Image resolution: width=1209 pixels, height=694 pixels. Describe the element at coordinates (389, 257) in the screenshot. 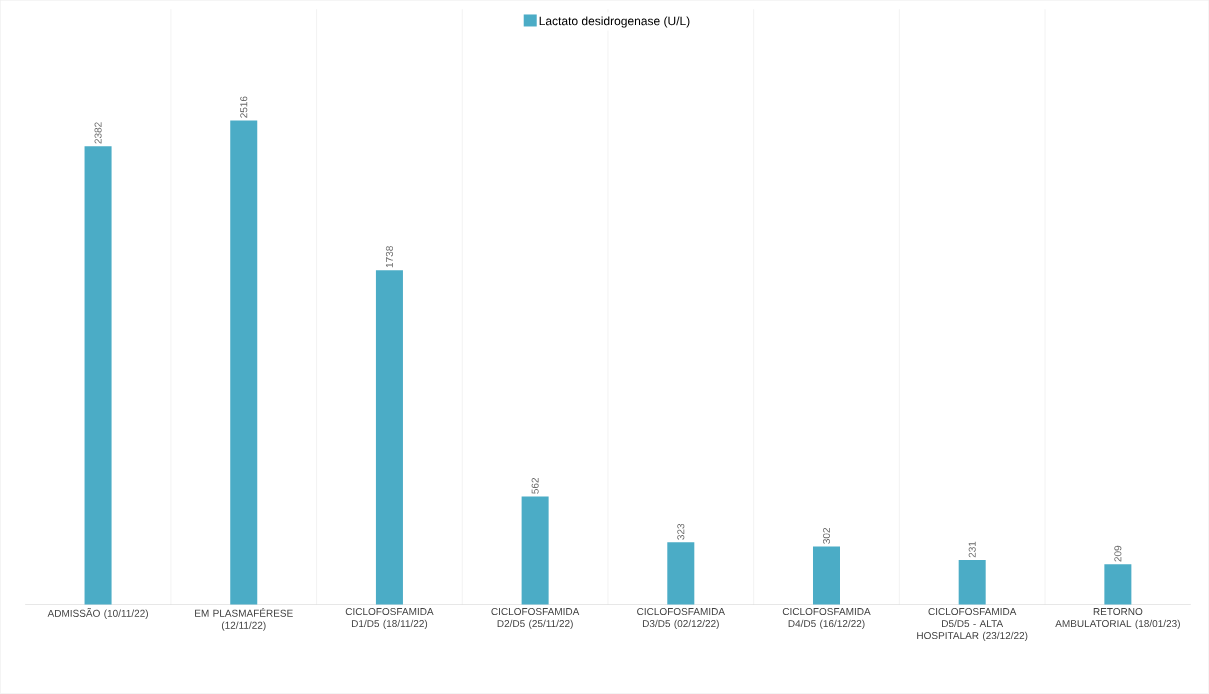

I see `data-label: 1738` at that location.